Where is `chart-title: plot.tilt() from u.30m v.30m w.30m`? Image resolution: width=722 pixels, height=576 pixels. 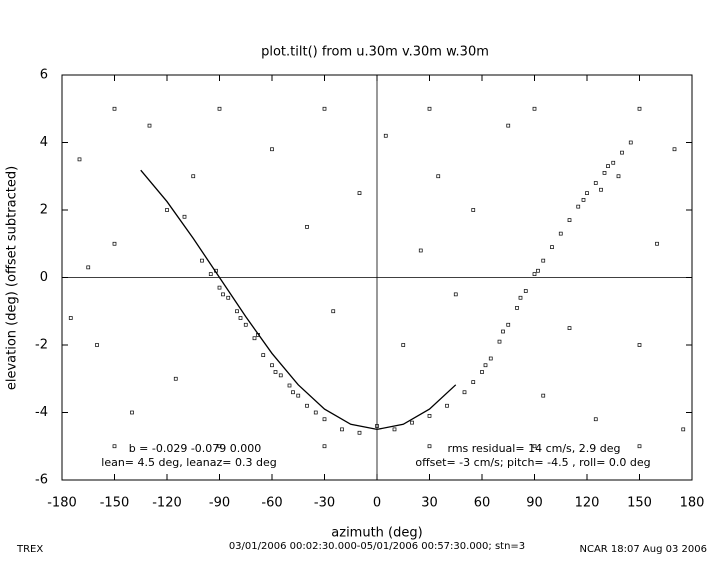
chart-title: plot.tilt() from u.30m v.30m w.30m is located at coordinates (375, 52).